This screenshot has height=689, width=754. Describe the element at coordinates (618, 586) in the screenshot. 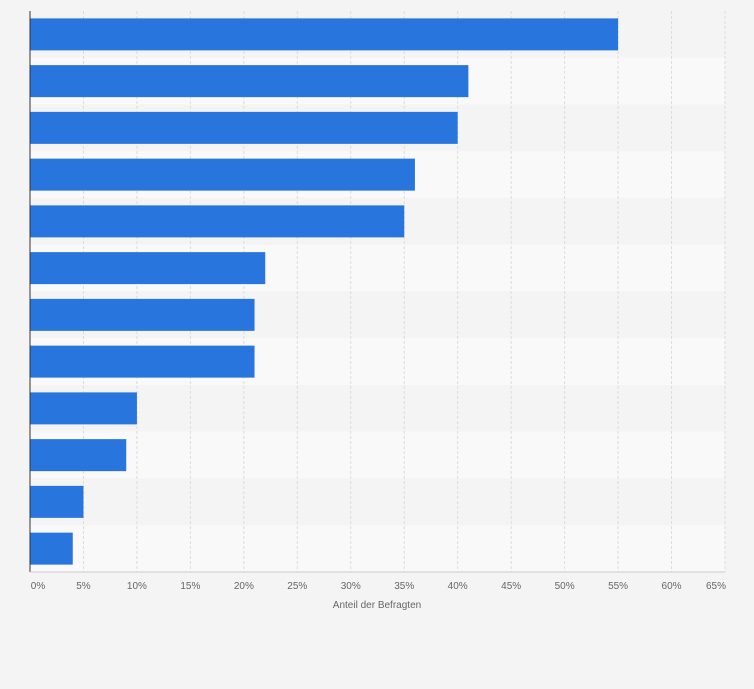

I see `x-tick-label: 55%` at that location.